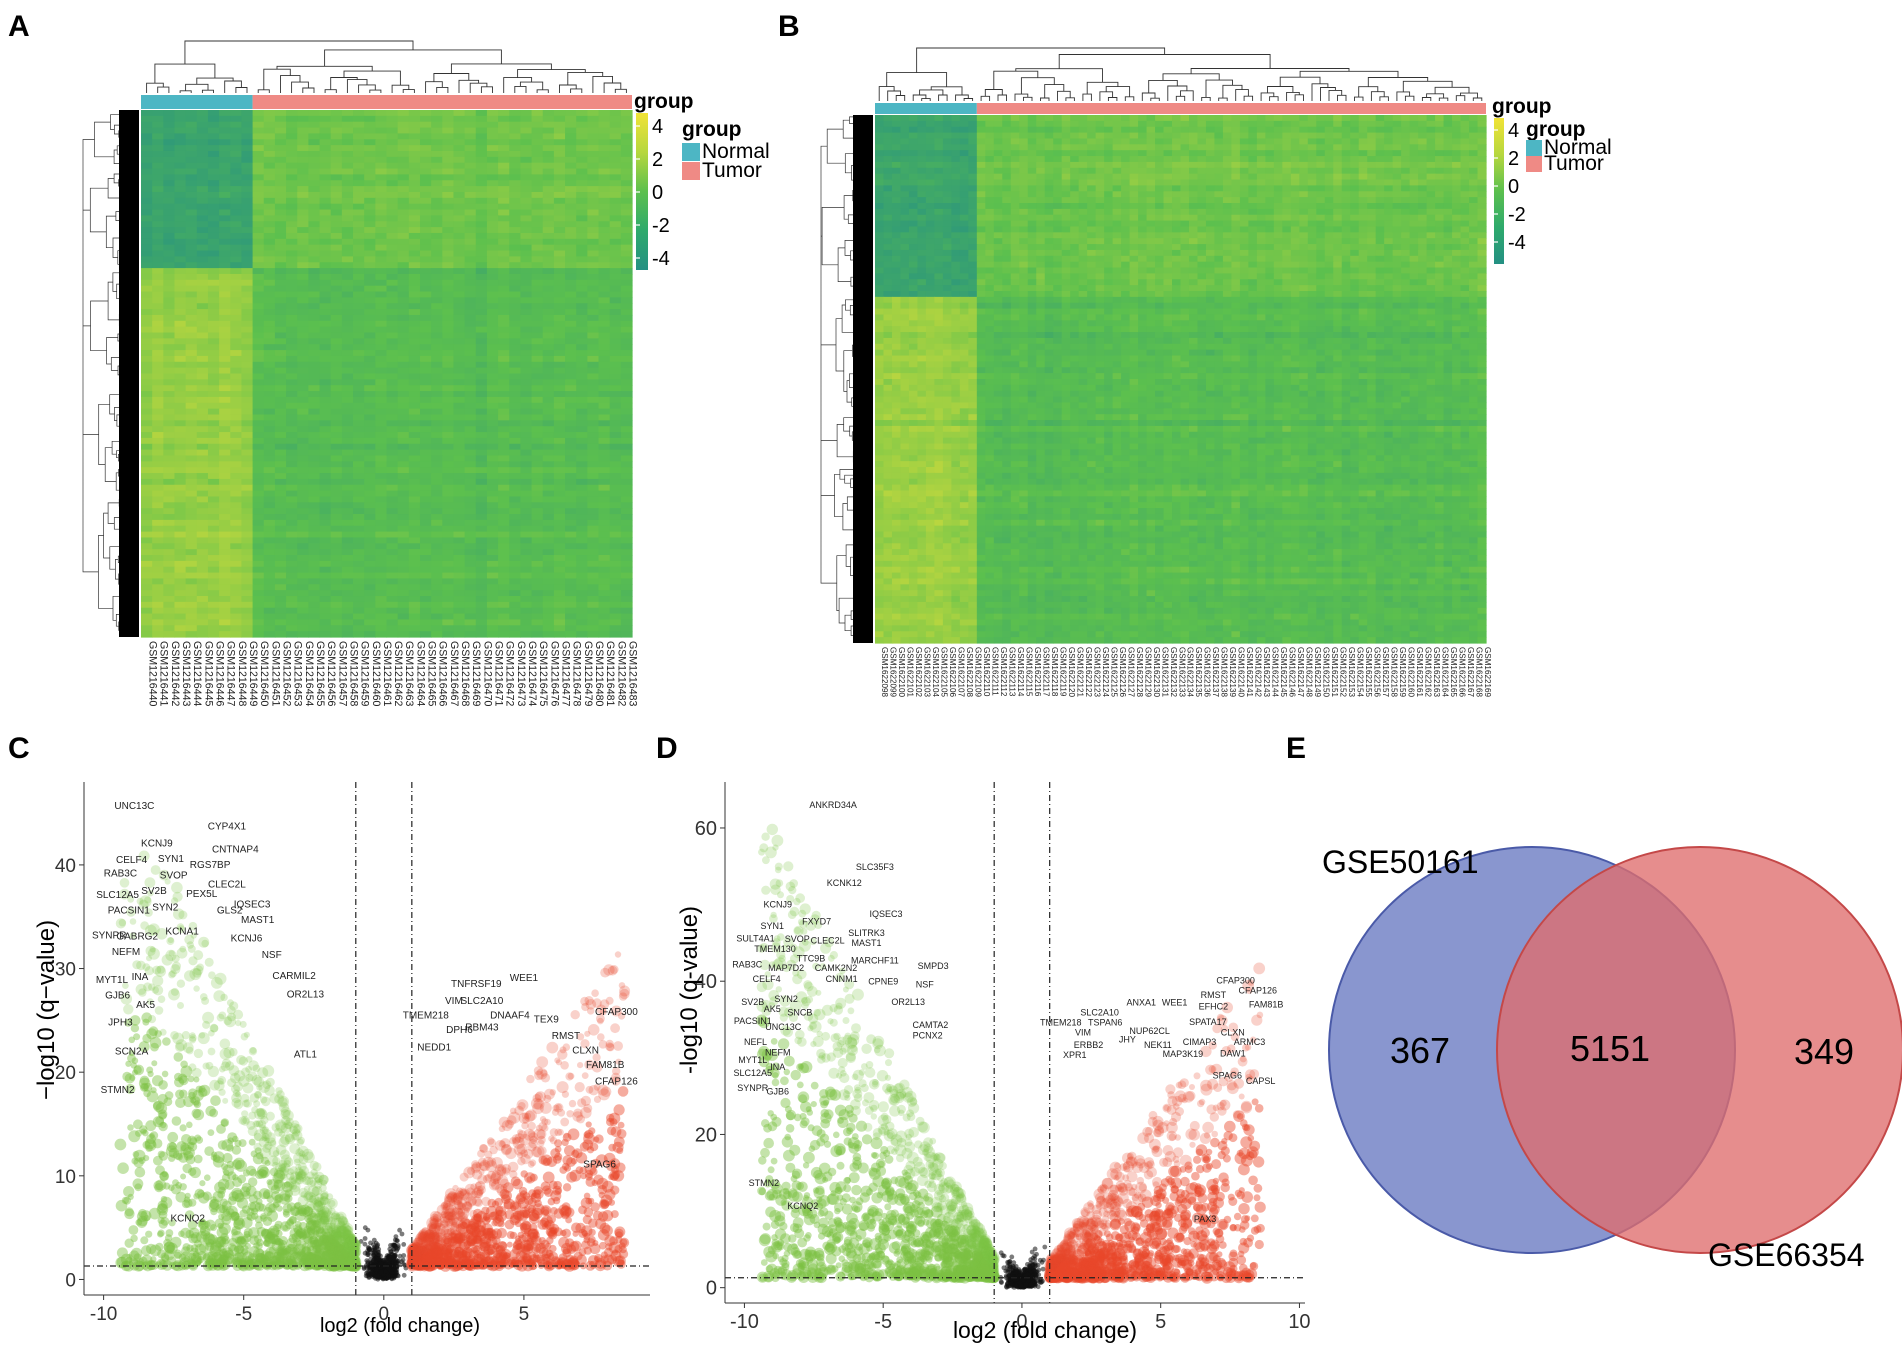 The image size is (1902, 1348). I want to click on sample-label: GSM1216454, so click(309, 673).